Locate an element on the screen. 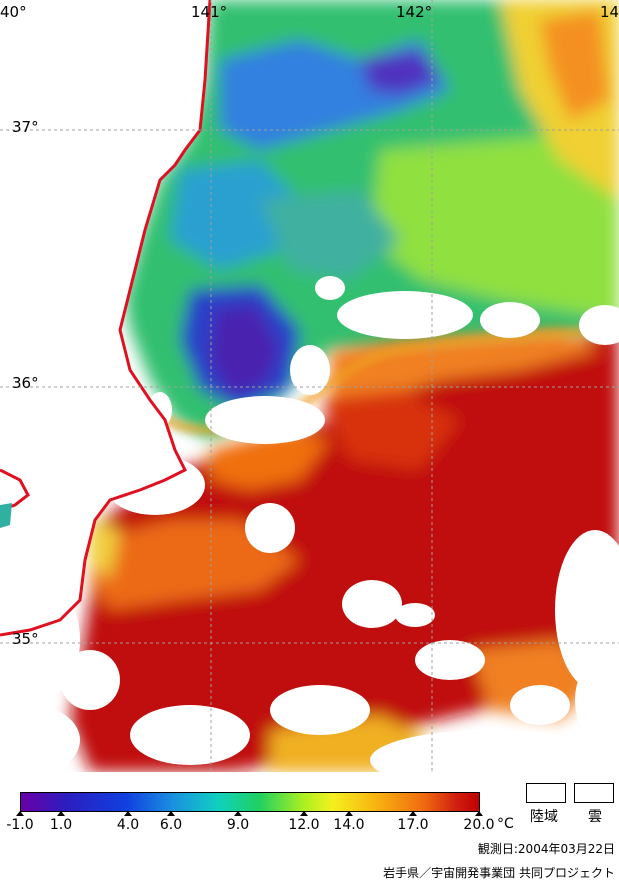 Image resolution: width=619 pixels, height=881 pixels. cloud-swatch is located at coordinates (594, 793).